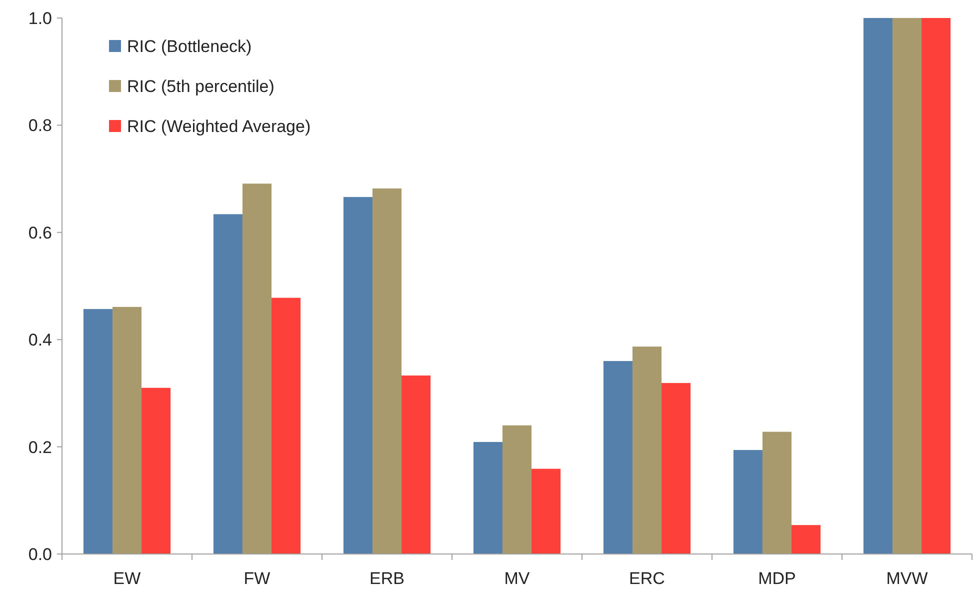  I want to click on y-tick-label: 0.6, so click(40, 232).